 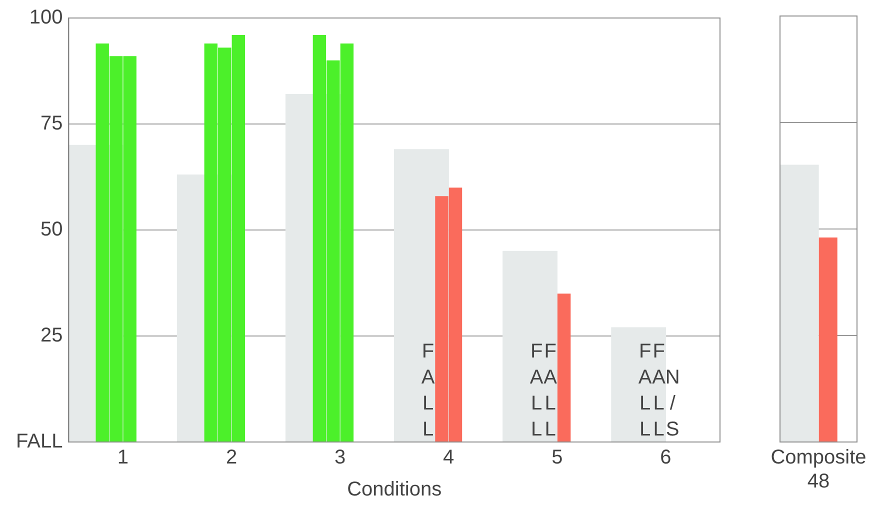 What do you see at coordinates (46, 17) in the screenshot?
I see `y-tick-label: 100` at bounding box center [46, 17].